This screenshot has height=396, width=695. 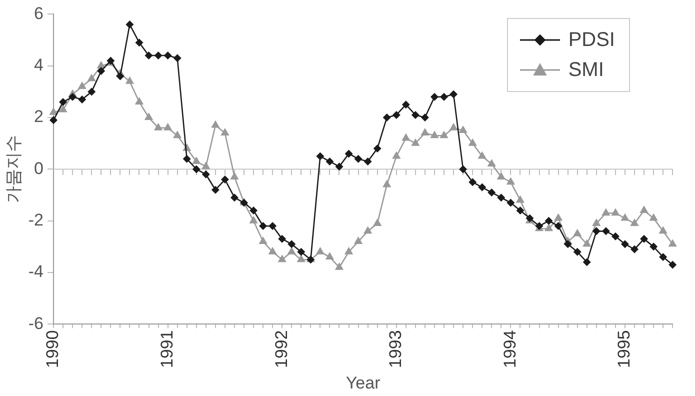 What do you see at coordinates (586, 70) in the screenshot?
I see `legend-label: SMI` at bounding box center [586, 70].